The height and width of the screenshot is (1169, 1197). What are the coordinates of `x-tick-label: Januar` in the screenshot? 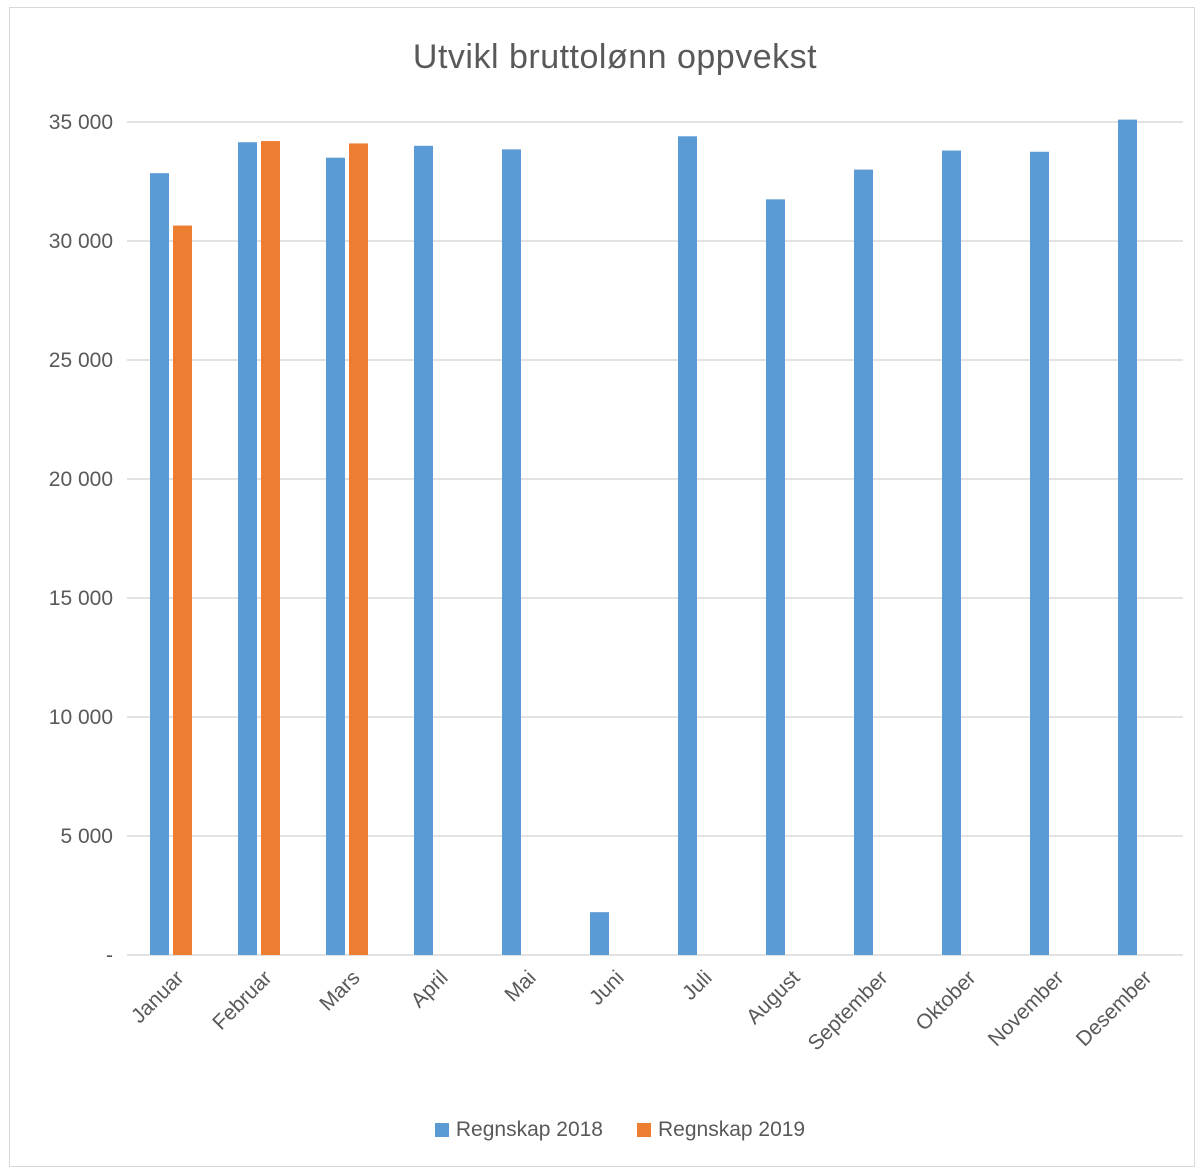 It's located at (158, 997).